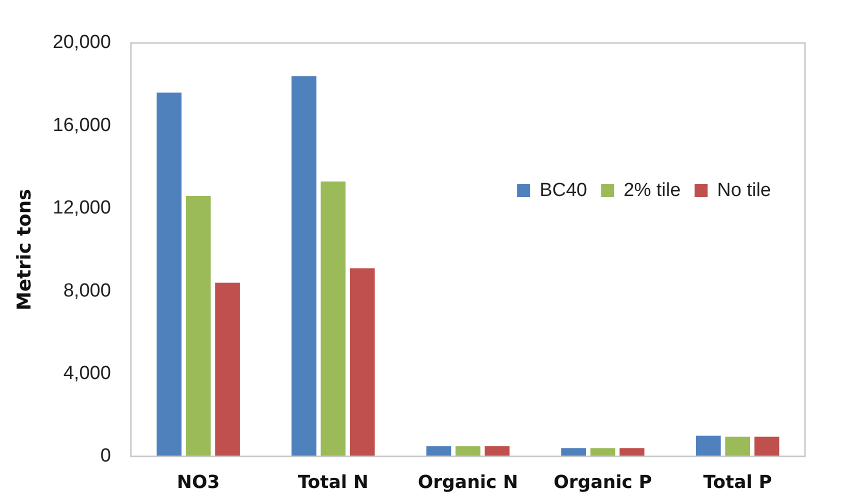 The image size is (845, 502). Describe the element at coordinates (87, 373) in the screenshot. I see `y-tick-label: 4,000` at that location.